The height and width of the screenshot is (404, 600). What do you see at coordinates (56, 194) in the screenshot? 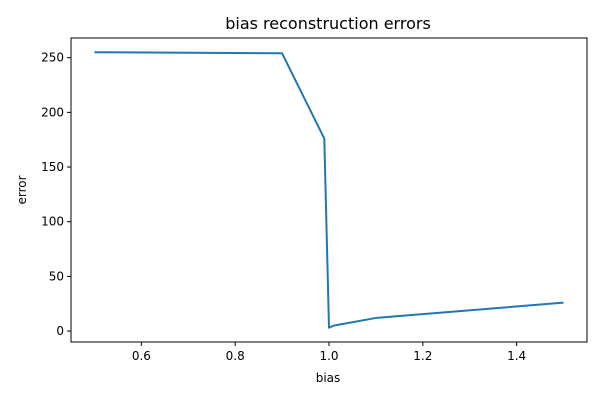
I see `y-axis: 0 50 100 150 200 250` at bounding box center [56, 194].